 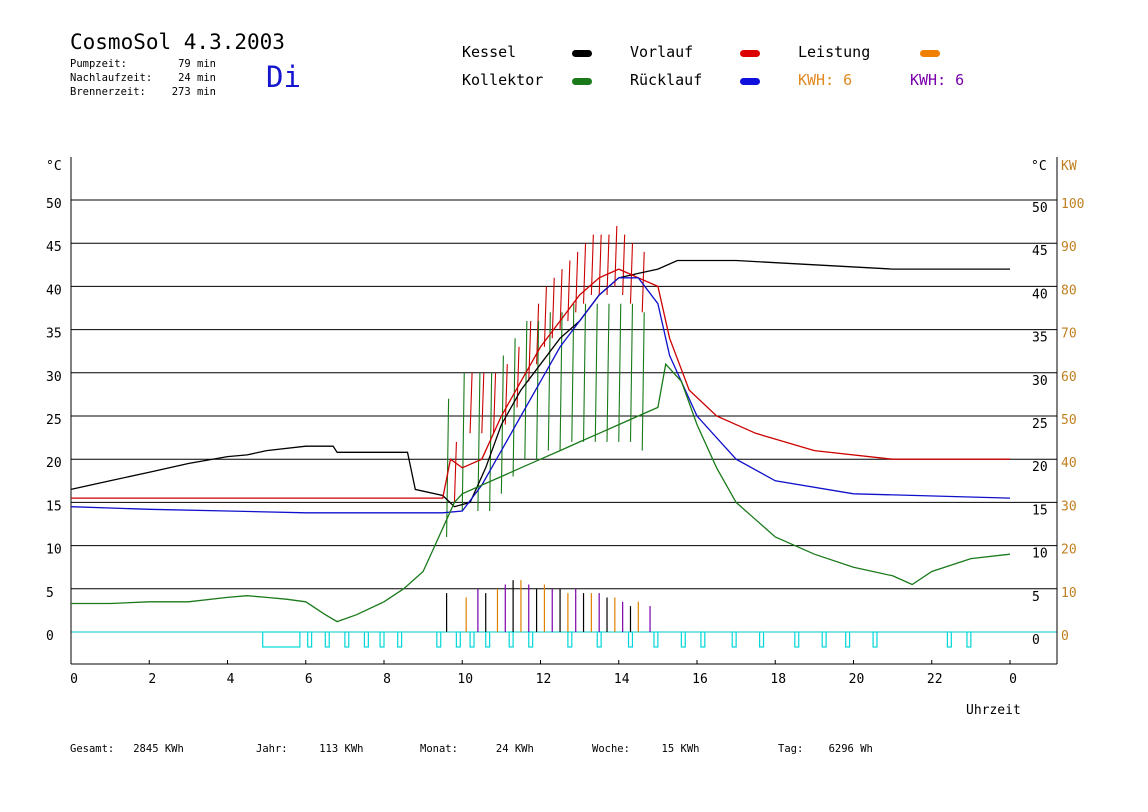 What do you see at coordinates (272, 749) in the screenshot?
I see `footer-jahr-label: Jahr:` at bounding box center [272, 749].